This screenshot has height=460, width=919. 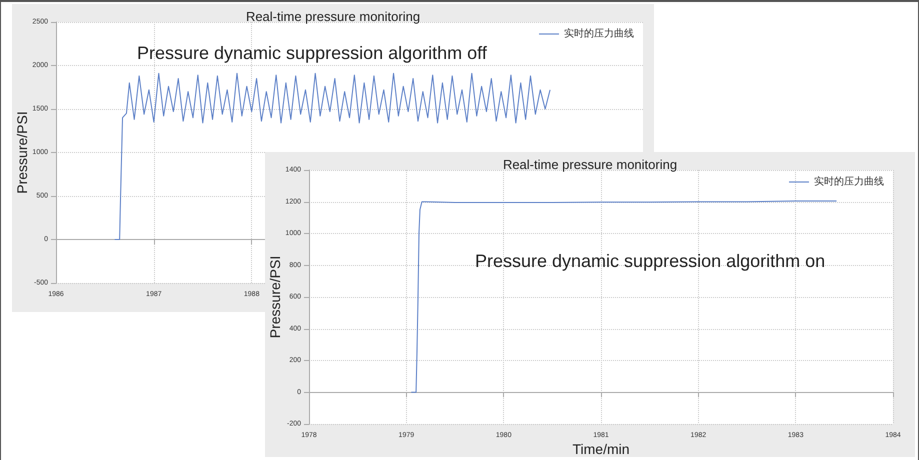 I want to click on annotation: Pressure dynamic suppression algorithm on, so click(x=650, y=261).